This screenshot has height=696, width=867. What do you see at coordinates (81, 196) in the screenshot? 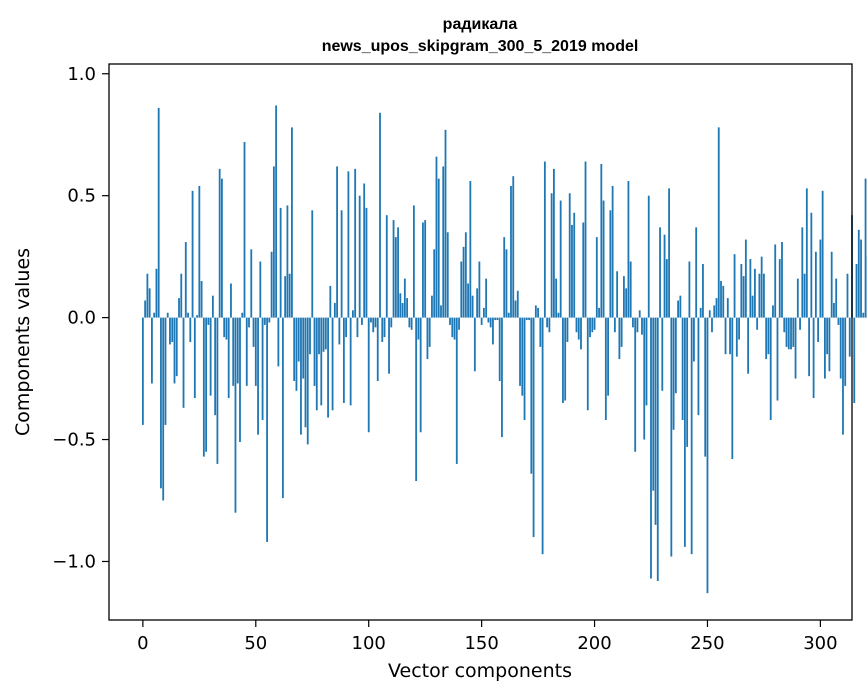
I see `y-tick-label: 0.5` at bounding box center [81, 196].